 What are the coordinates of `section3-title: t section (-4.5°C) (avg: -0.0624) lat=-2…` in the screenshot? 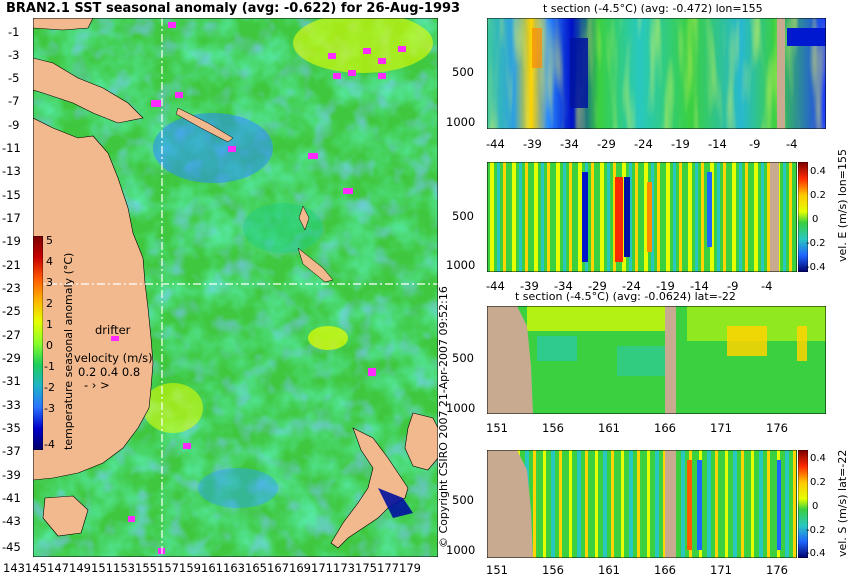 It's located at (625, 296).